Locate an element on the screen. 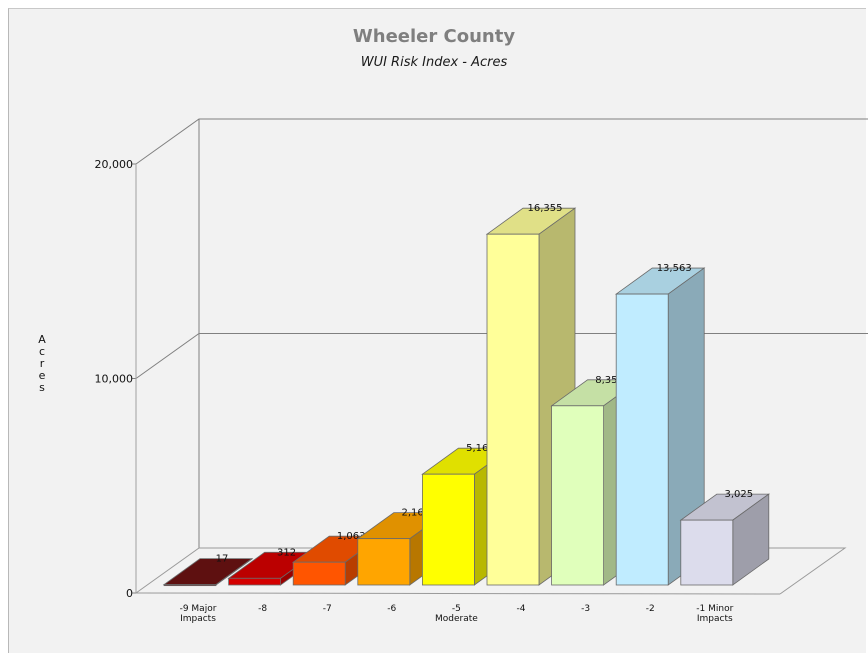 The width and height of the screenshot is (868, 655). floor-front-edge is located at coordinates (458, 593).